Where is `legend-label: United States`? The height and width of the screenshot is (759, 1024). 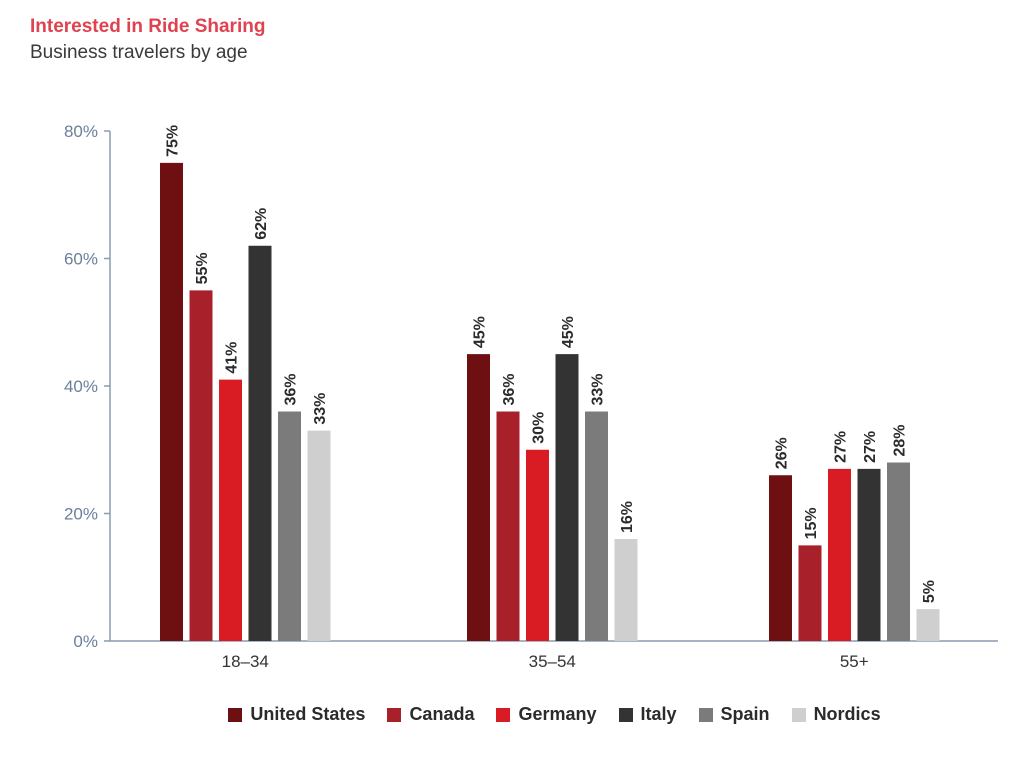 legend-label: United States is located at coordinates (308, 714).